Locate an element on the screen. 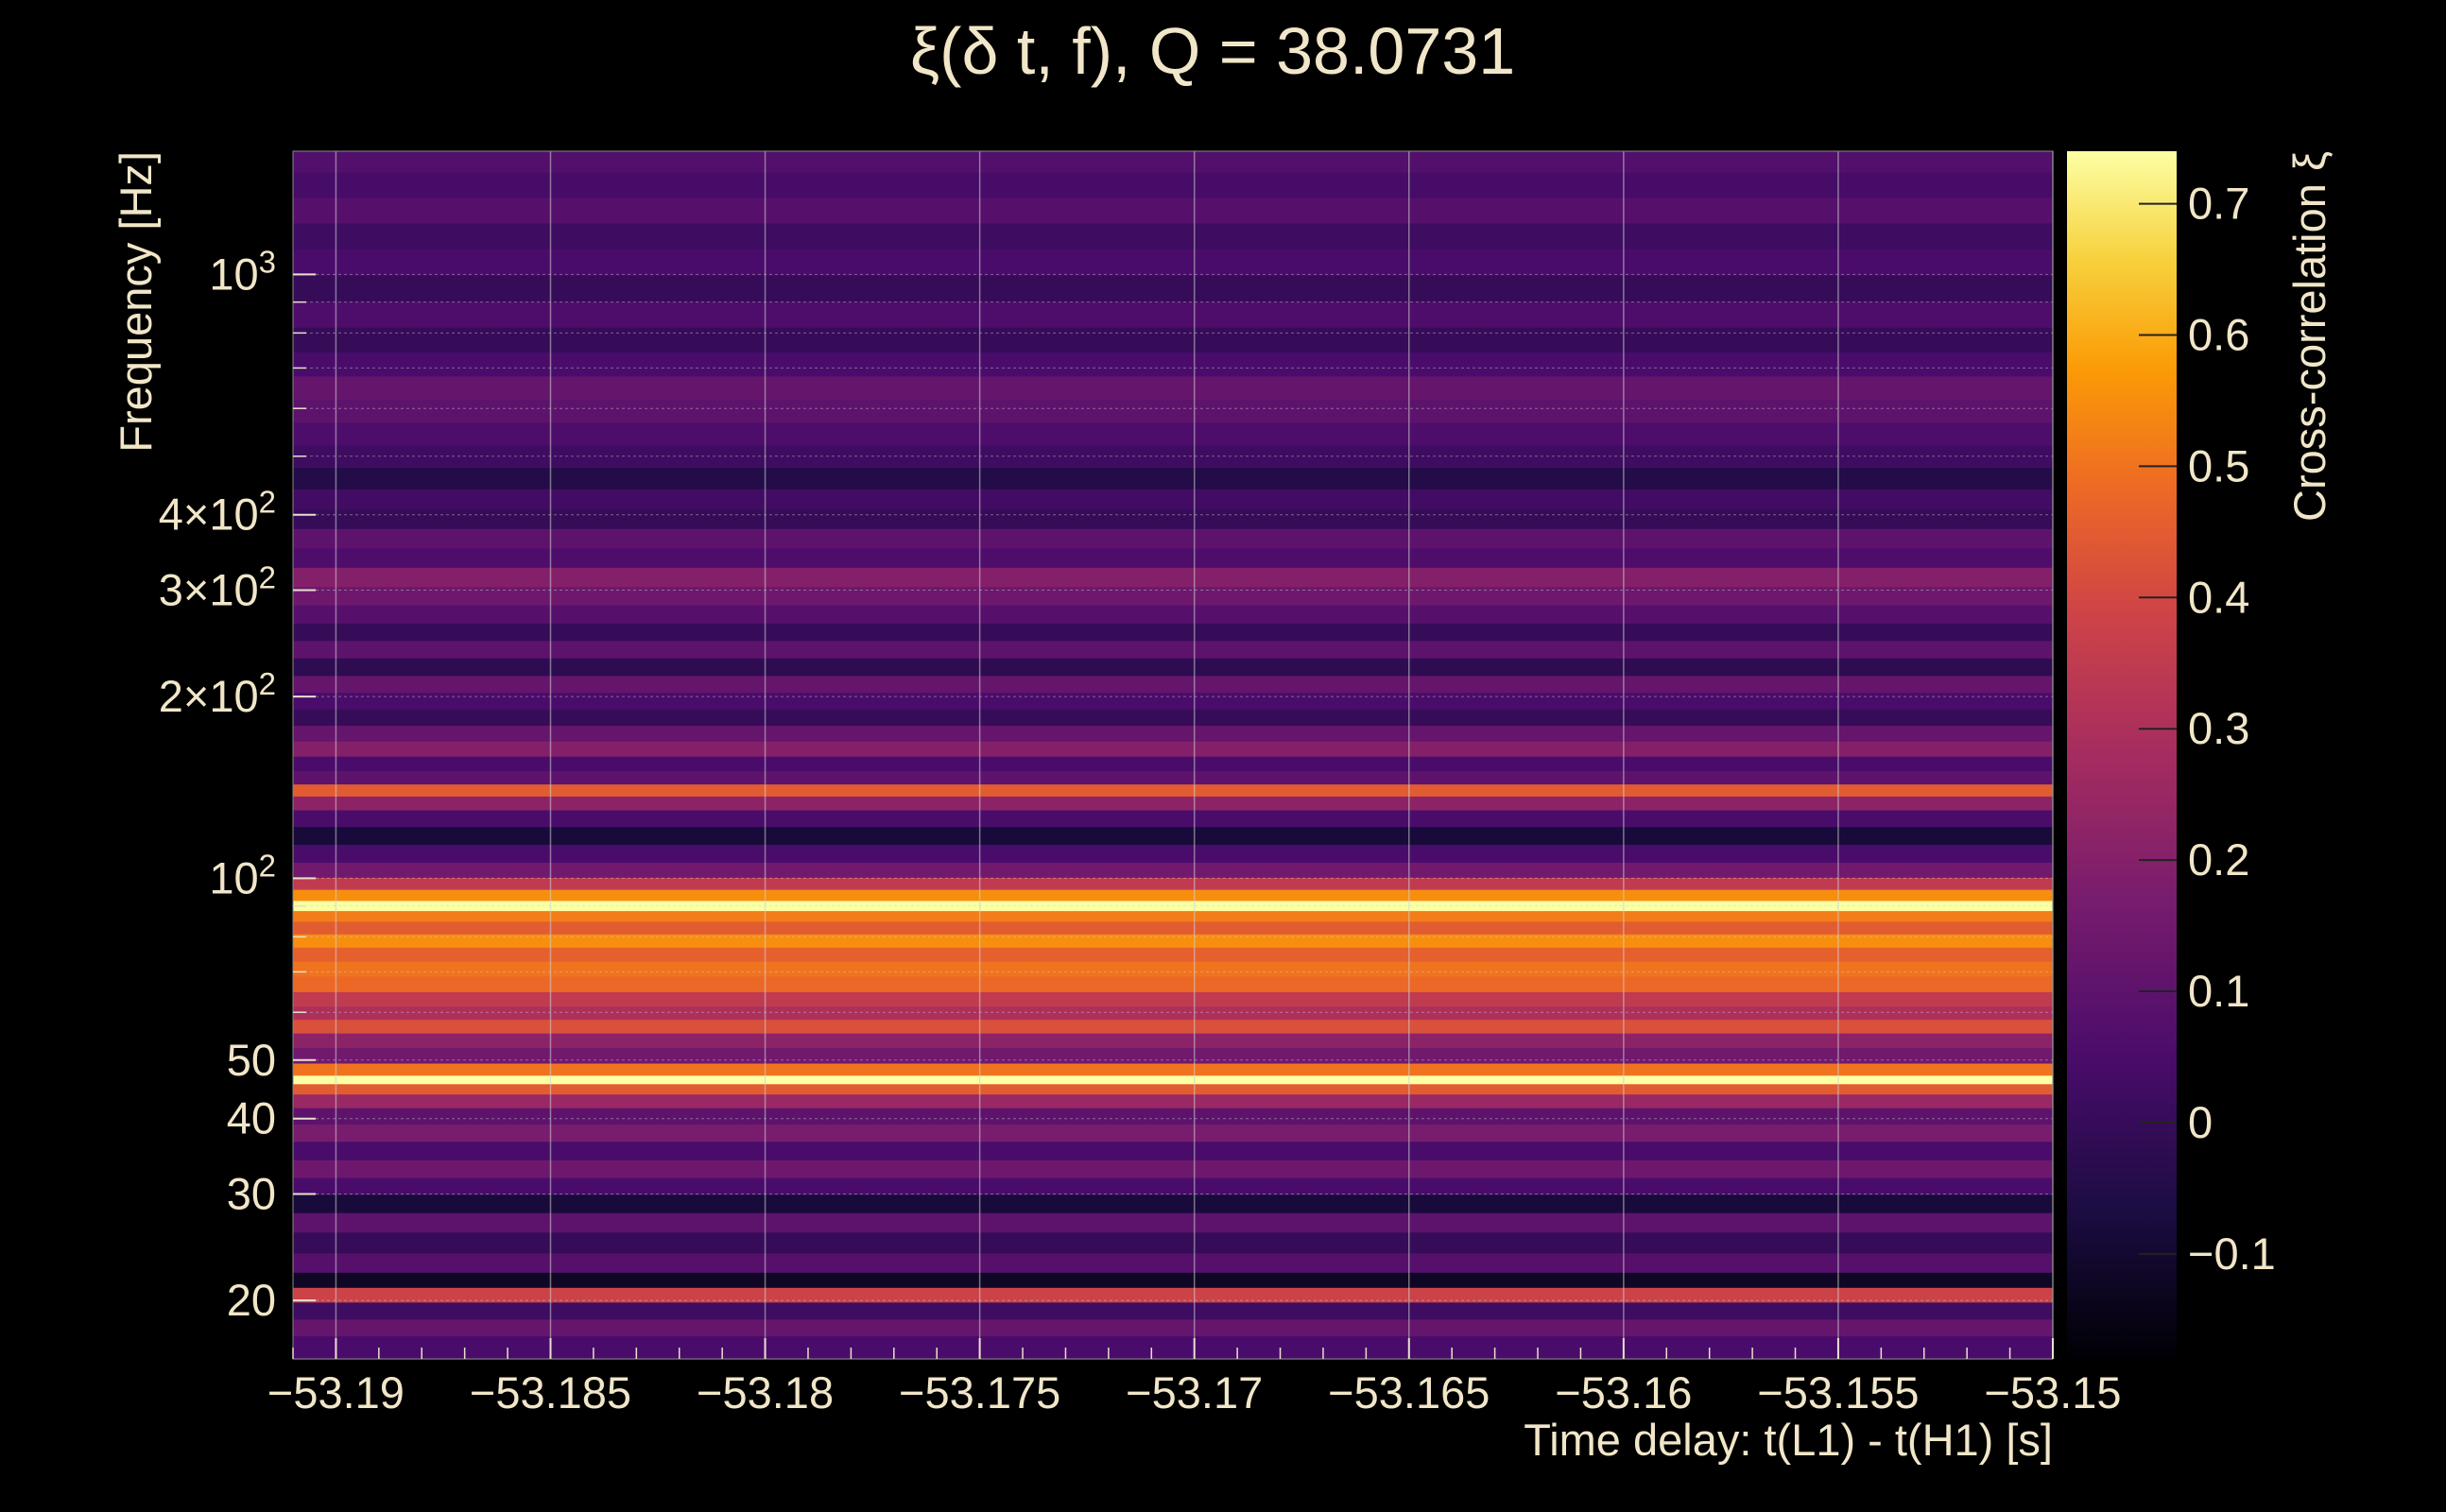 This screenshot has width=2446, height=1512. y-tick-label: 10² is located at coordinates (243, 875).